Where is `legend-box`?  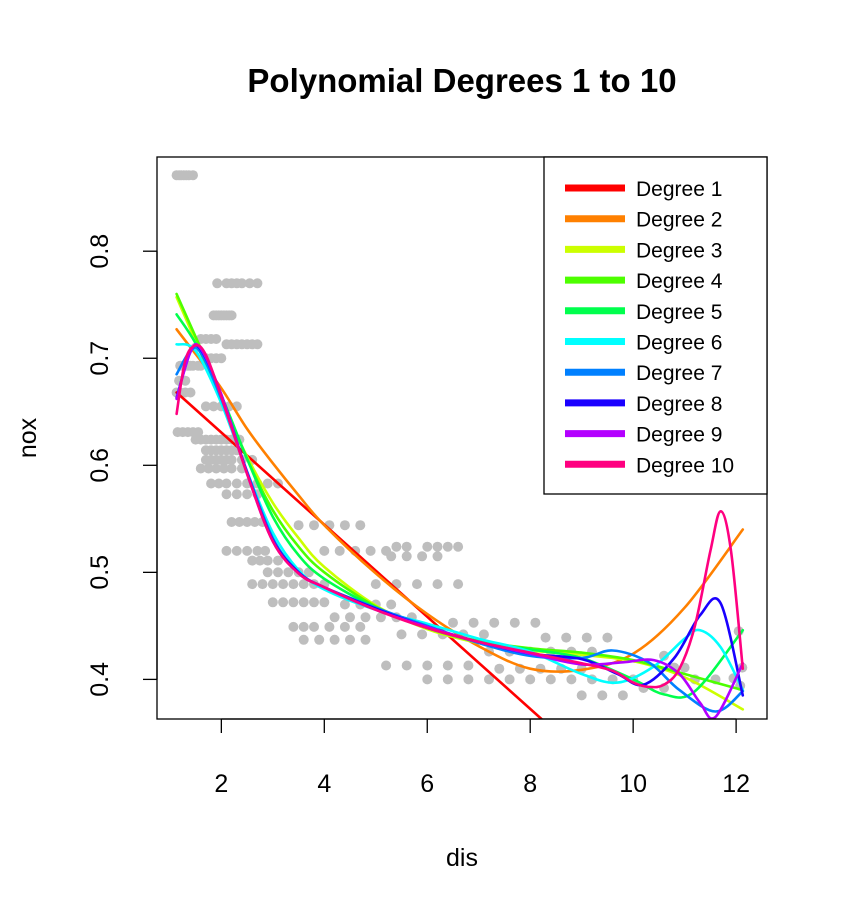 legend-box is located at coordinates (655, 325).